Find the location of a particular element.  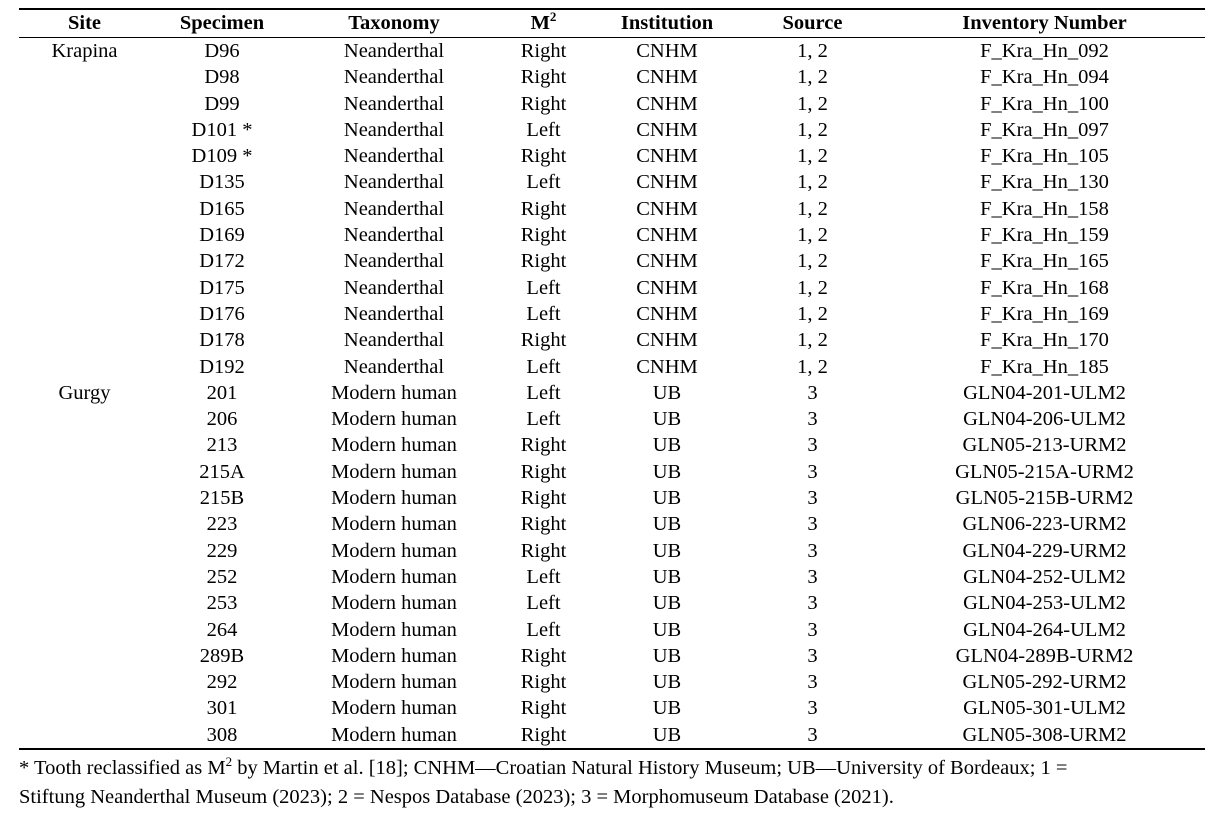

cell-specimen: D169 is located at coordinates (222, 235).